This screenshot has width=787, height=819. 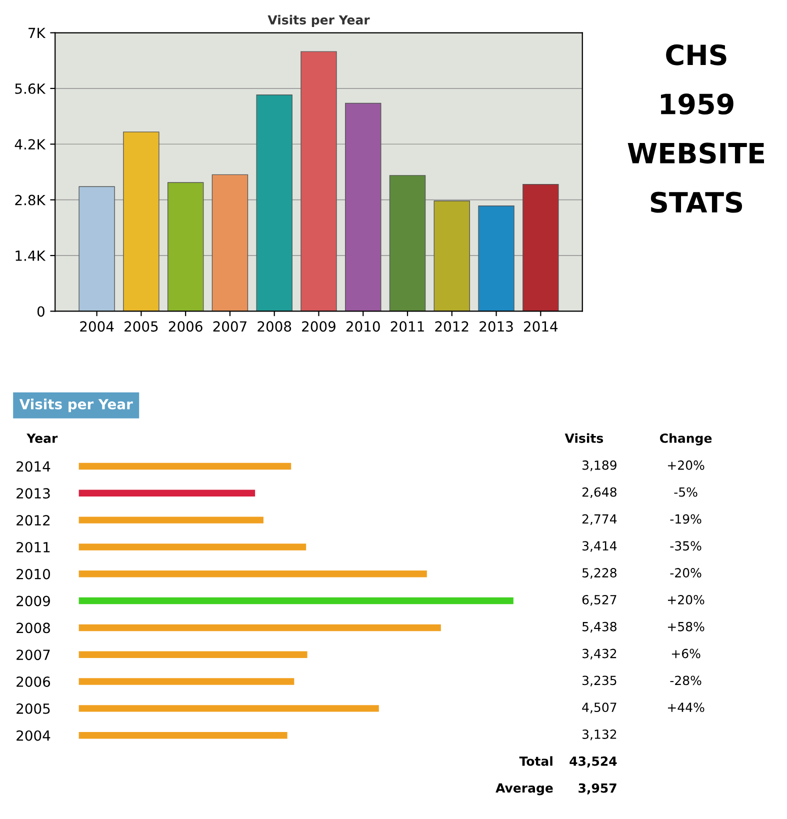 What do you see at coordinates (141, 326) in the screenshot?
I see `x-tick-label: 2005` at bounding box center [141, 326].